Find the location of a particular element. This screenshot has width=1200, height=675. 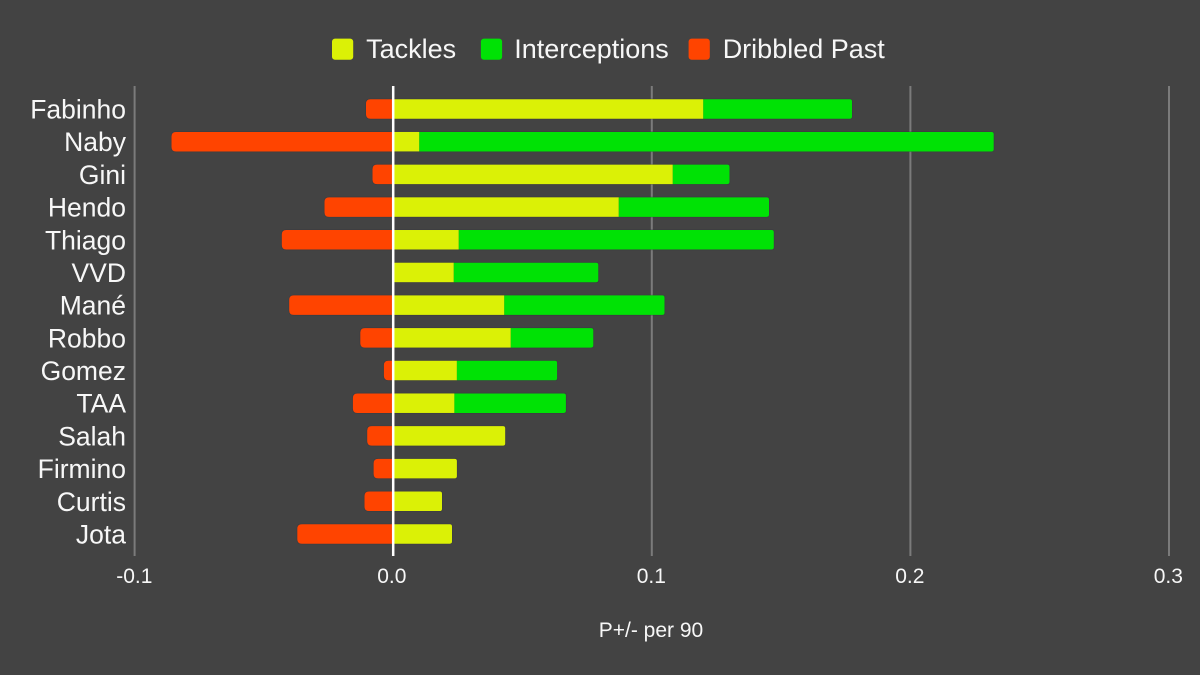

svg-text: Robbo is located at coordinates (87, 338).